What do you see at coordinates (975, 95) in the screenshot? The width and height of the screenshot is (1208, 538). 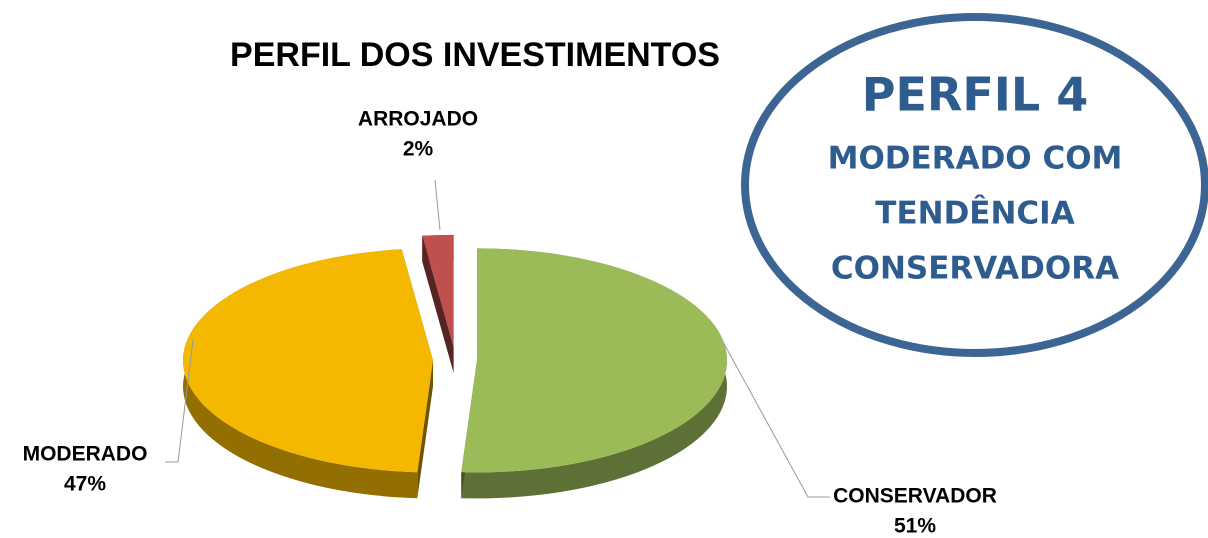 I see `badge-heading: PERFIL 4` at bounding box center [975, 95].